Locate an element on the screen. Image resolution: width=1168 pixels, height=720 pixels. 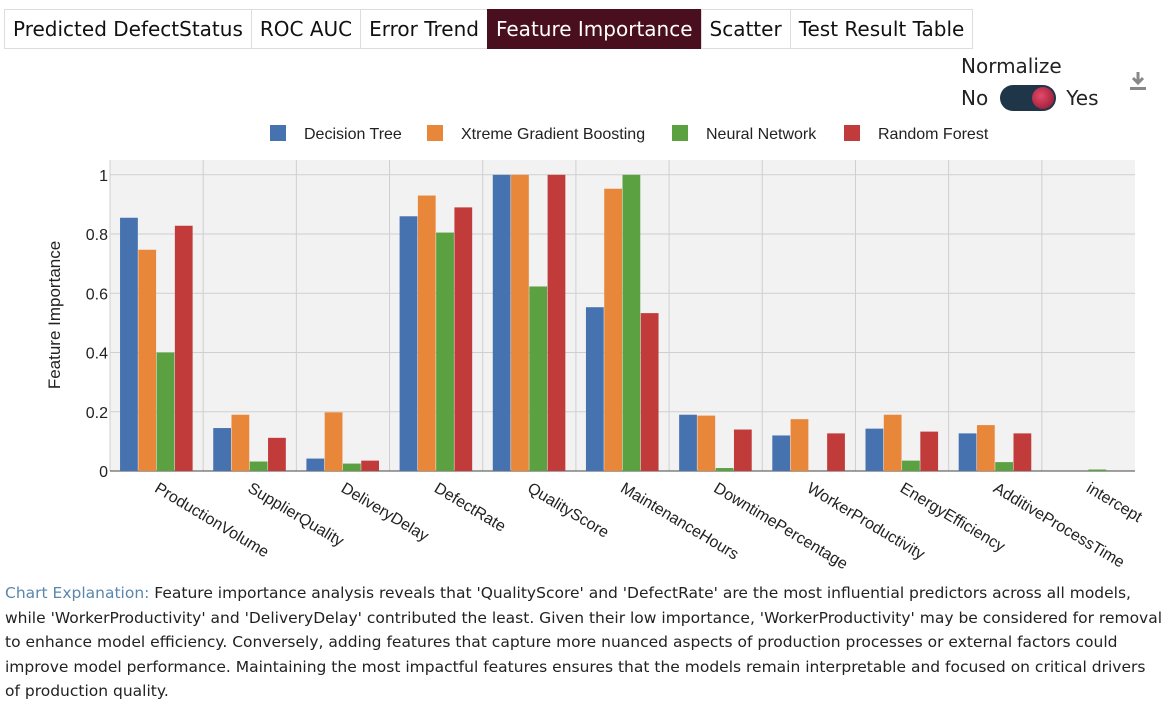
download-icon is located at coordinates (1138, 81).